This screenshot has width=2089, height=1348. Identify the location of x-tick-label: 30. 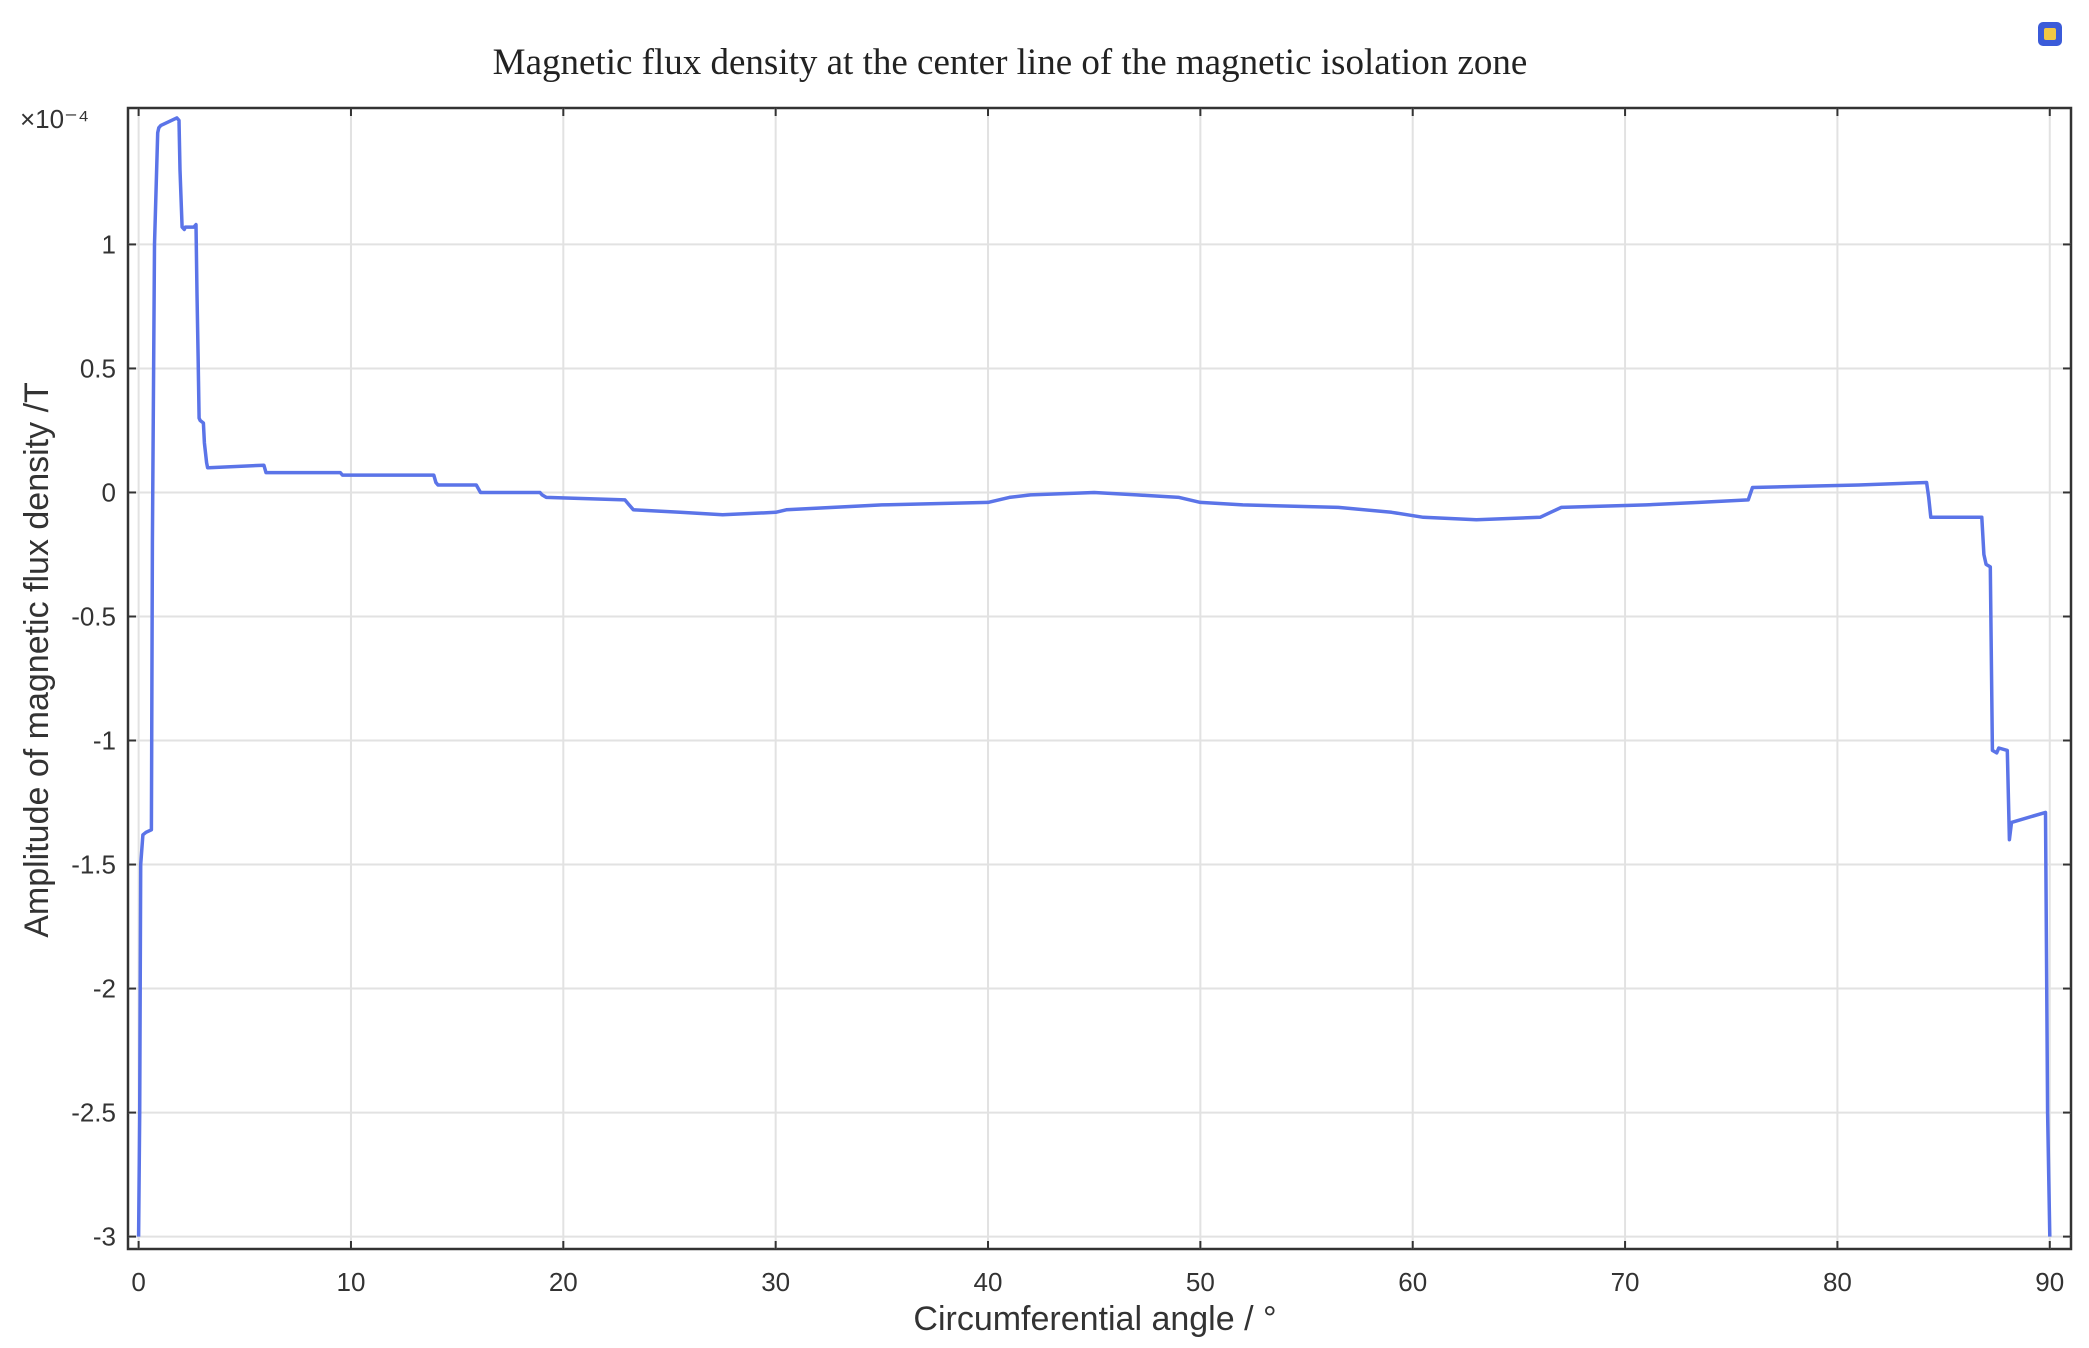
(775, 1282).